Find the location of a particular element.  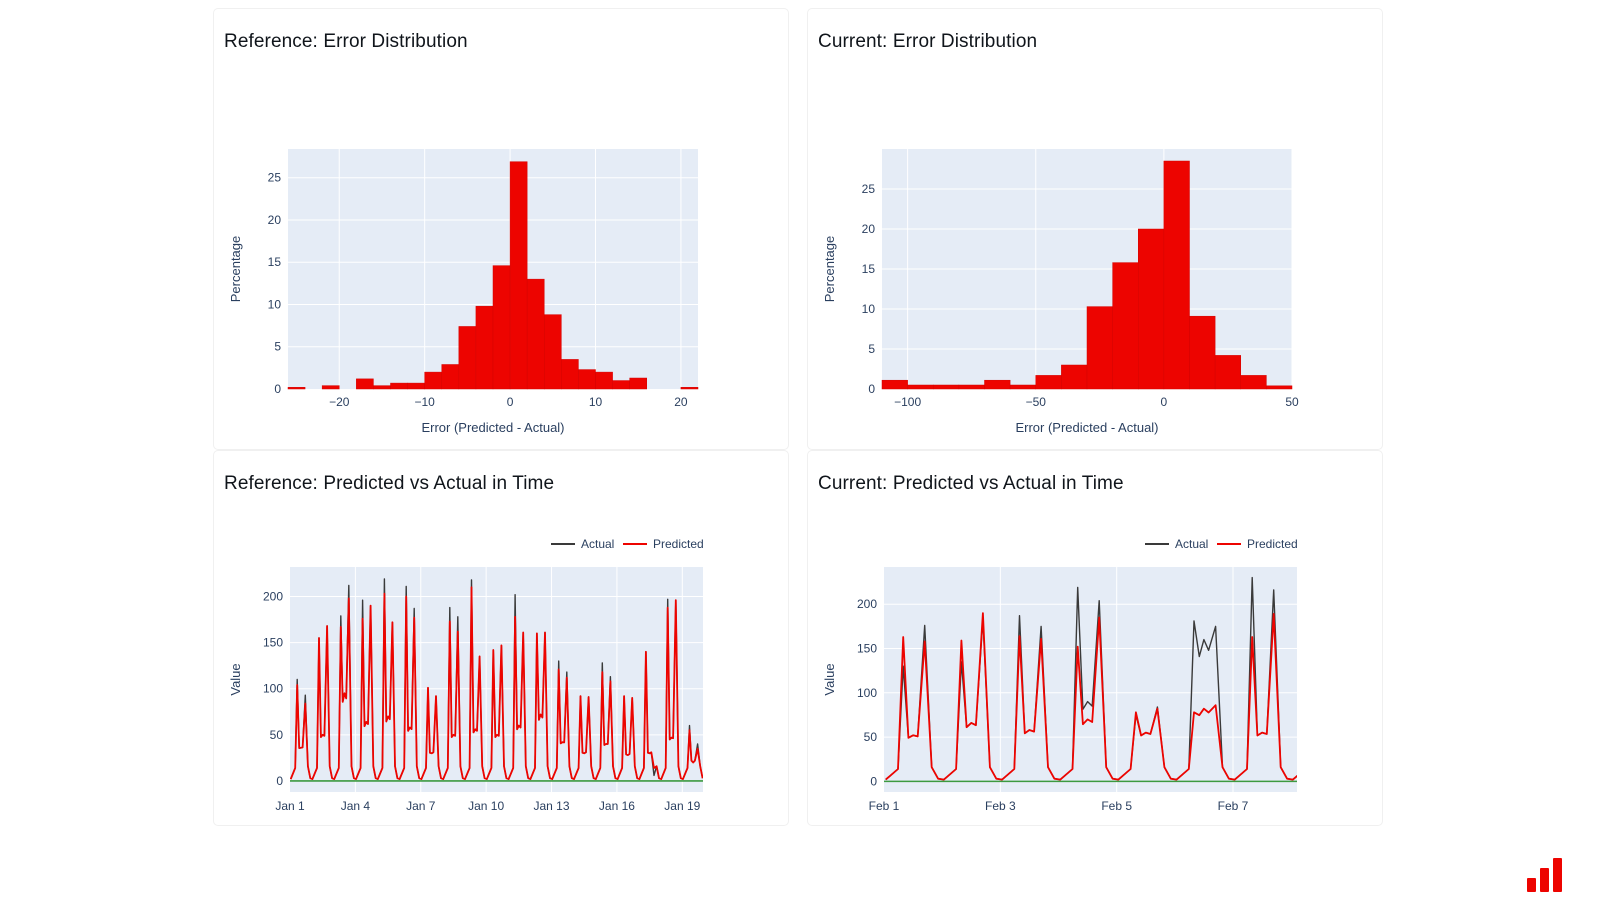

x-axis-title: Error (Predicted - Actual) is located at coordinates (1086, 427).